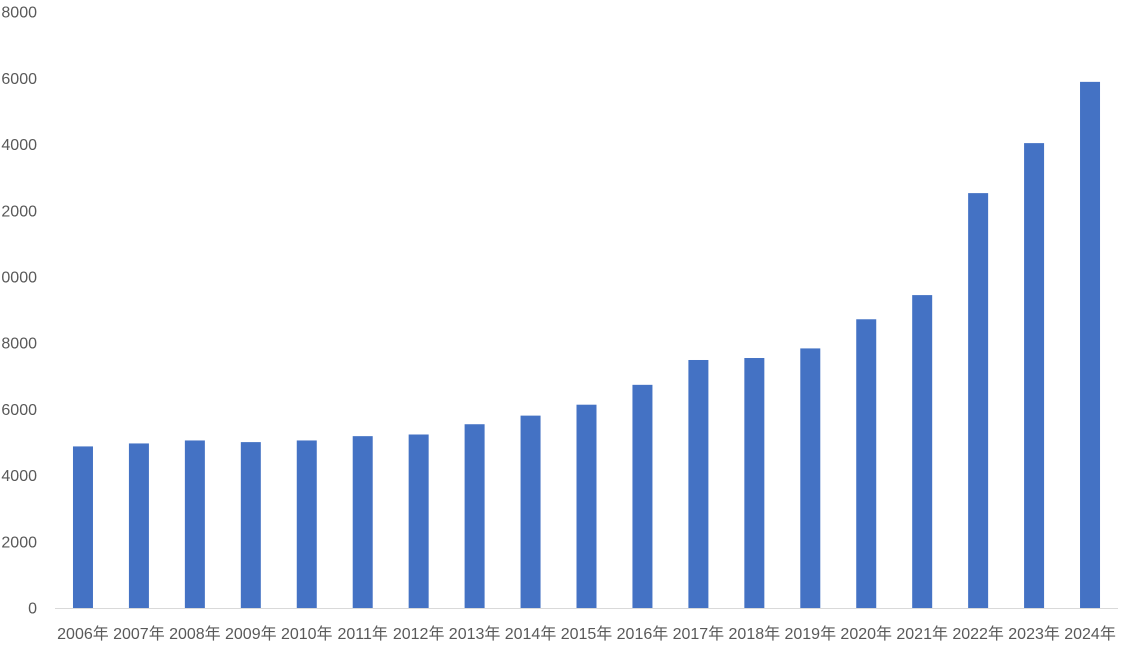 Image resolution: width=1127 pixels, height=652 pixels. What do you see at coordinates (250, 525) in the screenshot?
I see `bar-2009年` at bounding box center [250, 525].